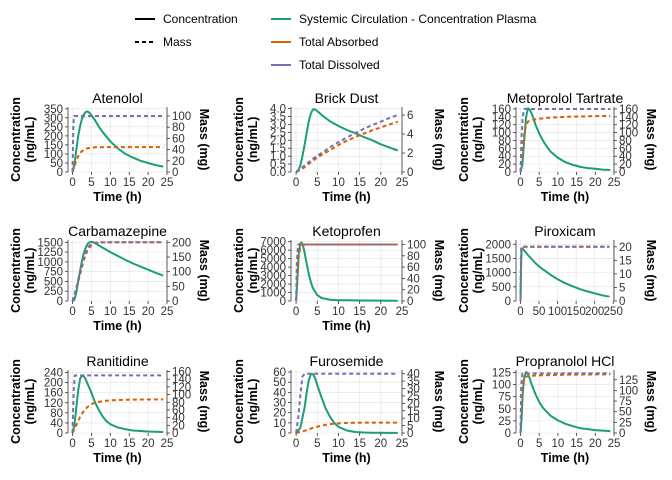 The image size is (672, 480). What do you see at coordinates (50, 253) in the screenshot?
I see `y-tick-label: 1250` at bounding box center [50, 253].